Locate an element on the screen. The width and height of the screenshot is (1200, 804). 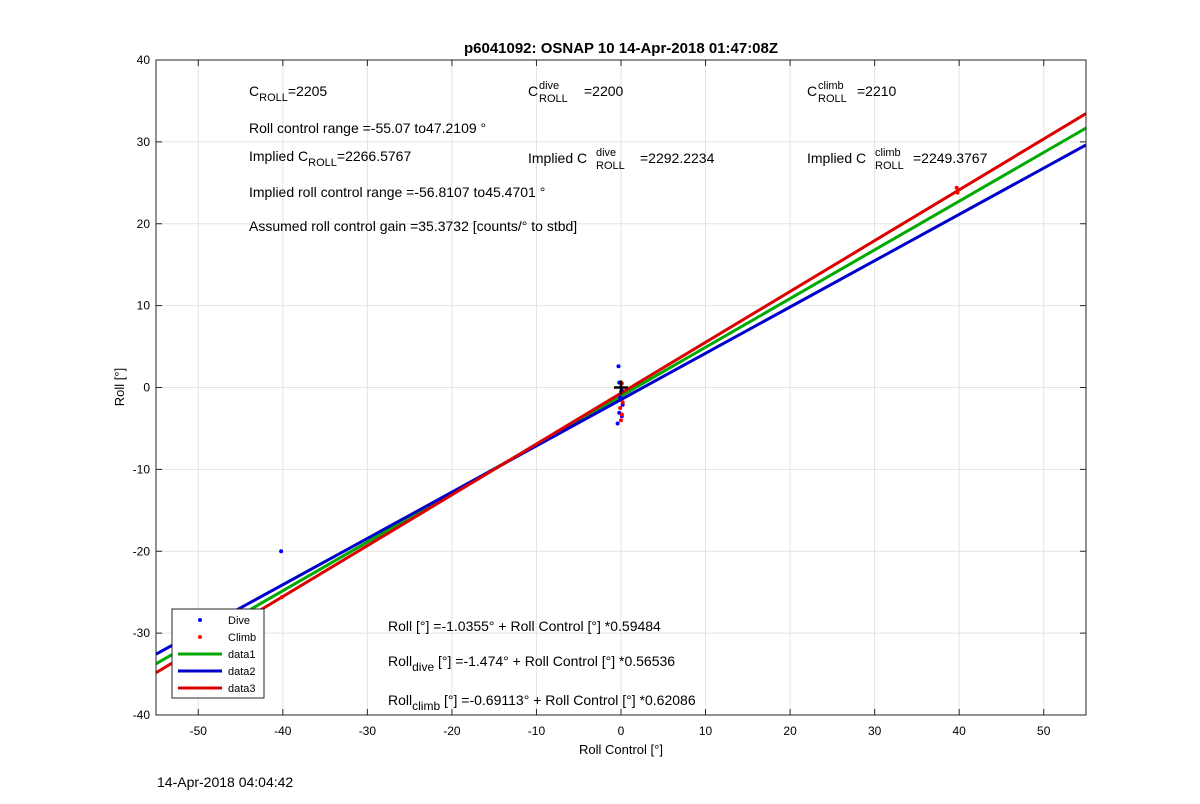
x-tick-label: -20 is located at coordinates (452, 731).